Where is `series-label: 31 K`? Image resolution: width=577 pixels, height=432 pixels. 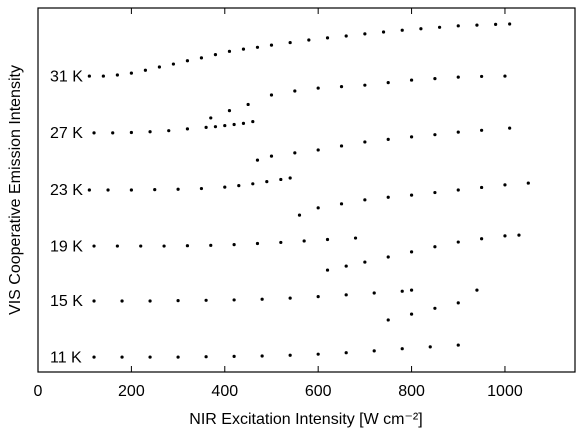 series-label: 31 K is located at coordinates (66, 76).